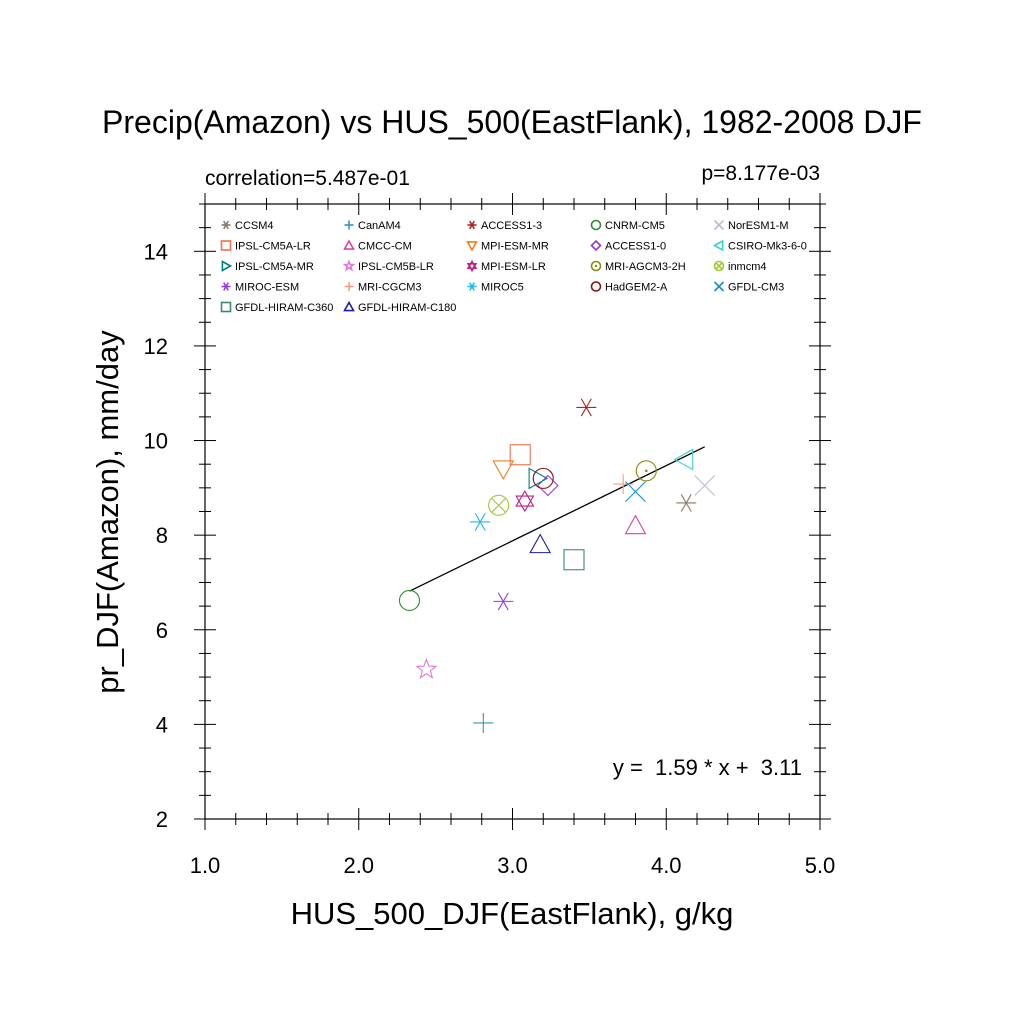 The height and width of the screenshot is (1024, 1024). I want to click on y-axis-label: pr_DJF(Amazon), mm/day, so click(107, 512).